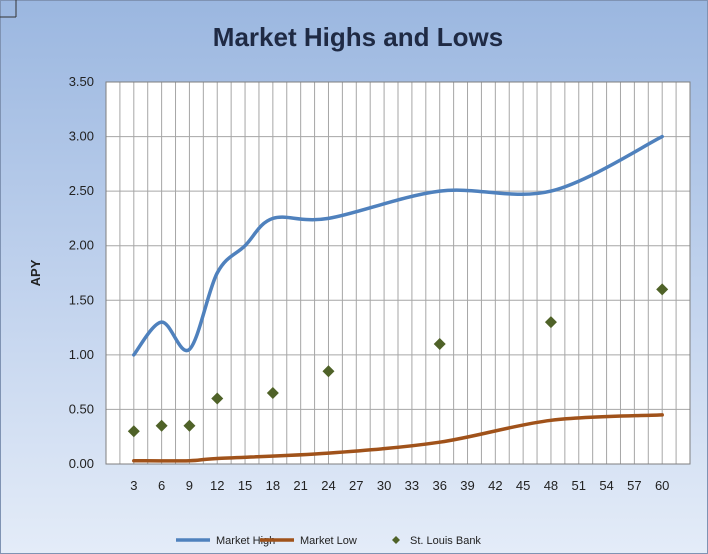  Describe the element at coordinates (412, 485) in the screenshot. I see `x-tick-label: 33` at that location.